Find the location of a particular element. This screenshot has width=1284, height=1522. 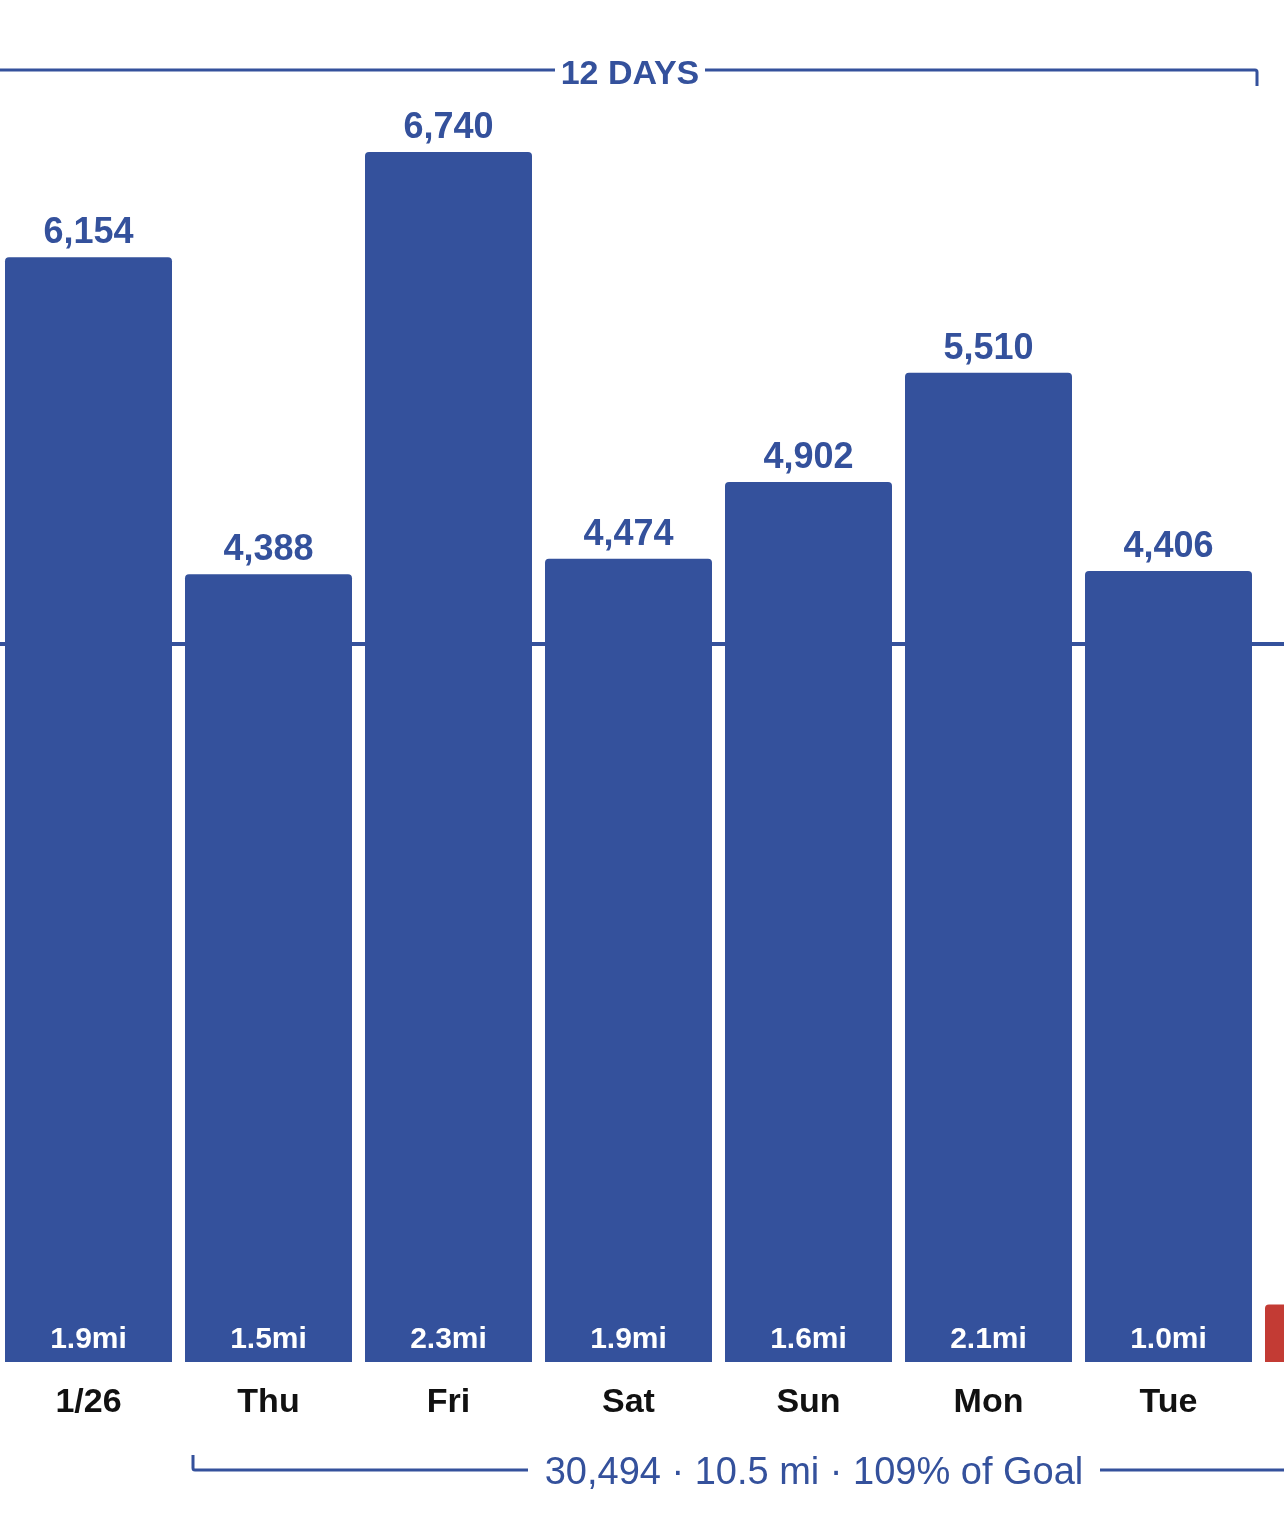

annotation: 2.1mi is located at coordinates (988, 1337).